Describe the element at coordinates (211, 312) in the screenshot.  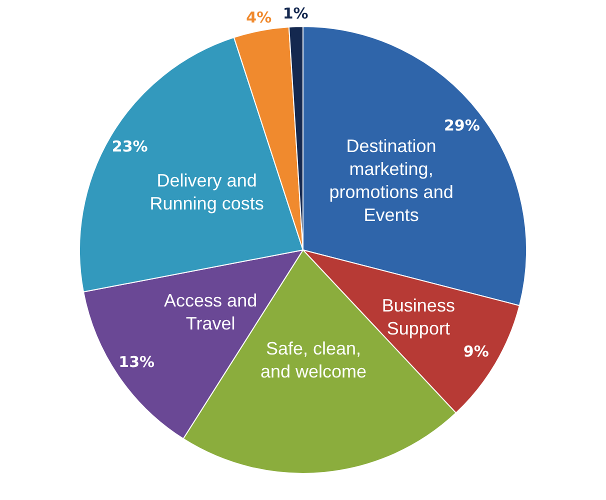
I see `slice-label: Access and Travel` at that location.